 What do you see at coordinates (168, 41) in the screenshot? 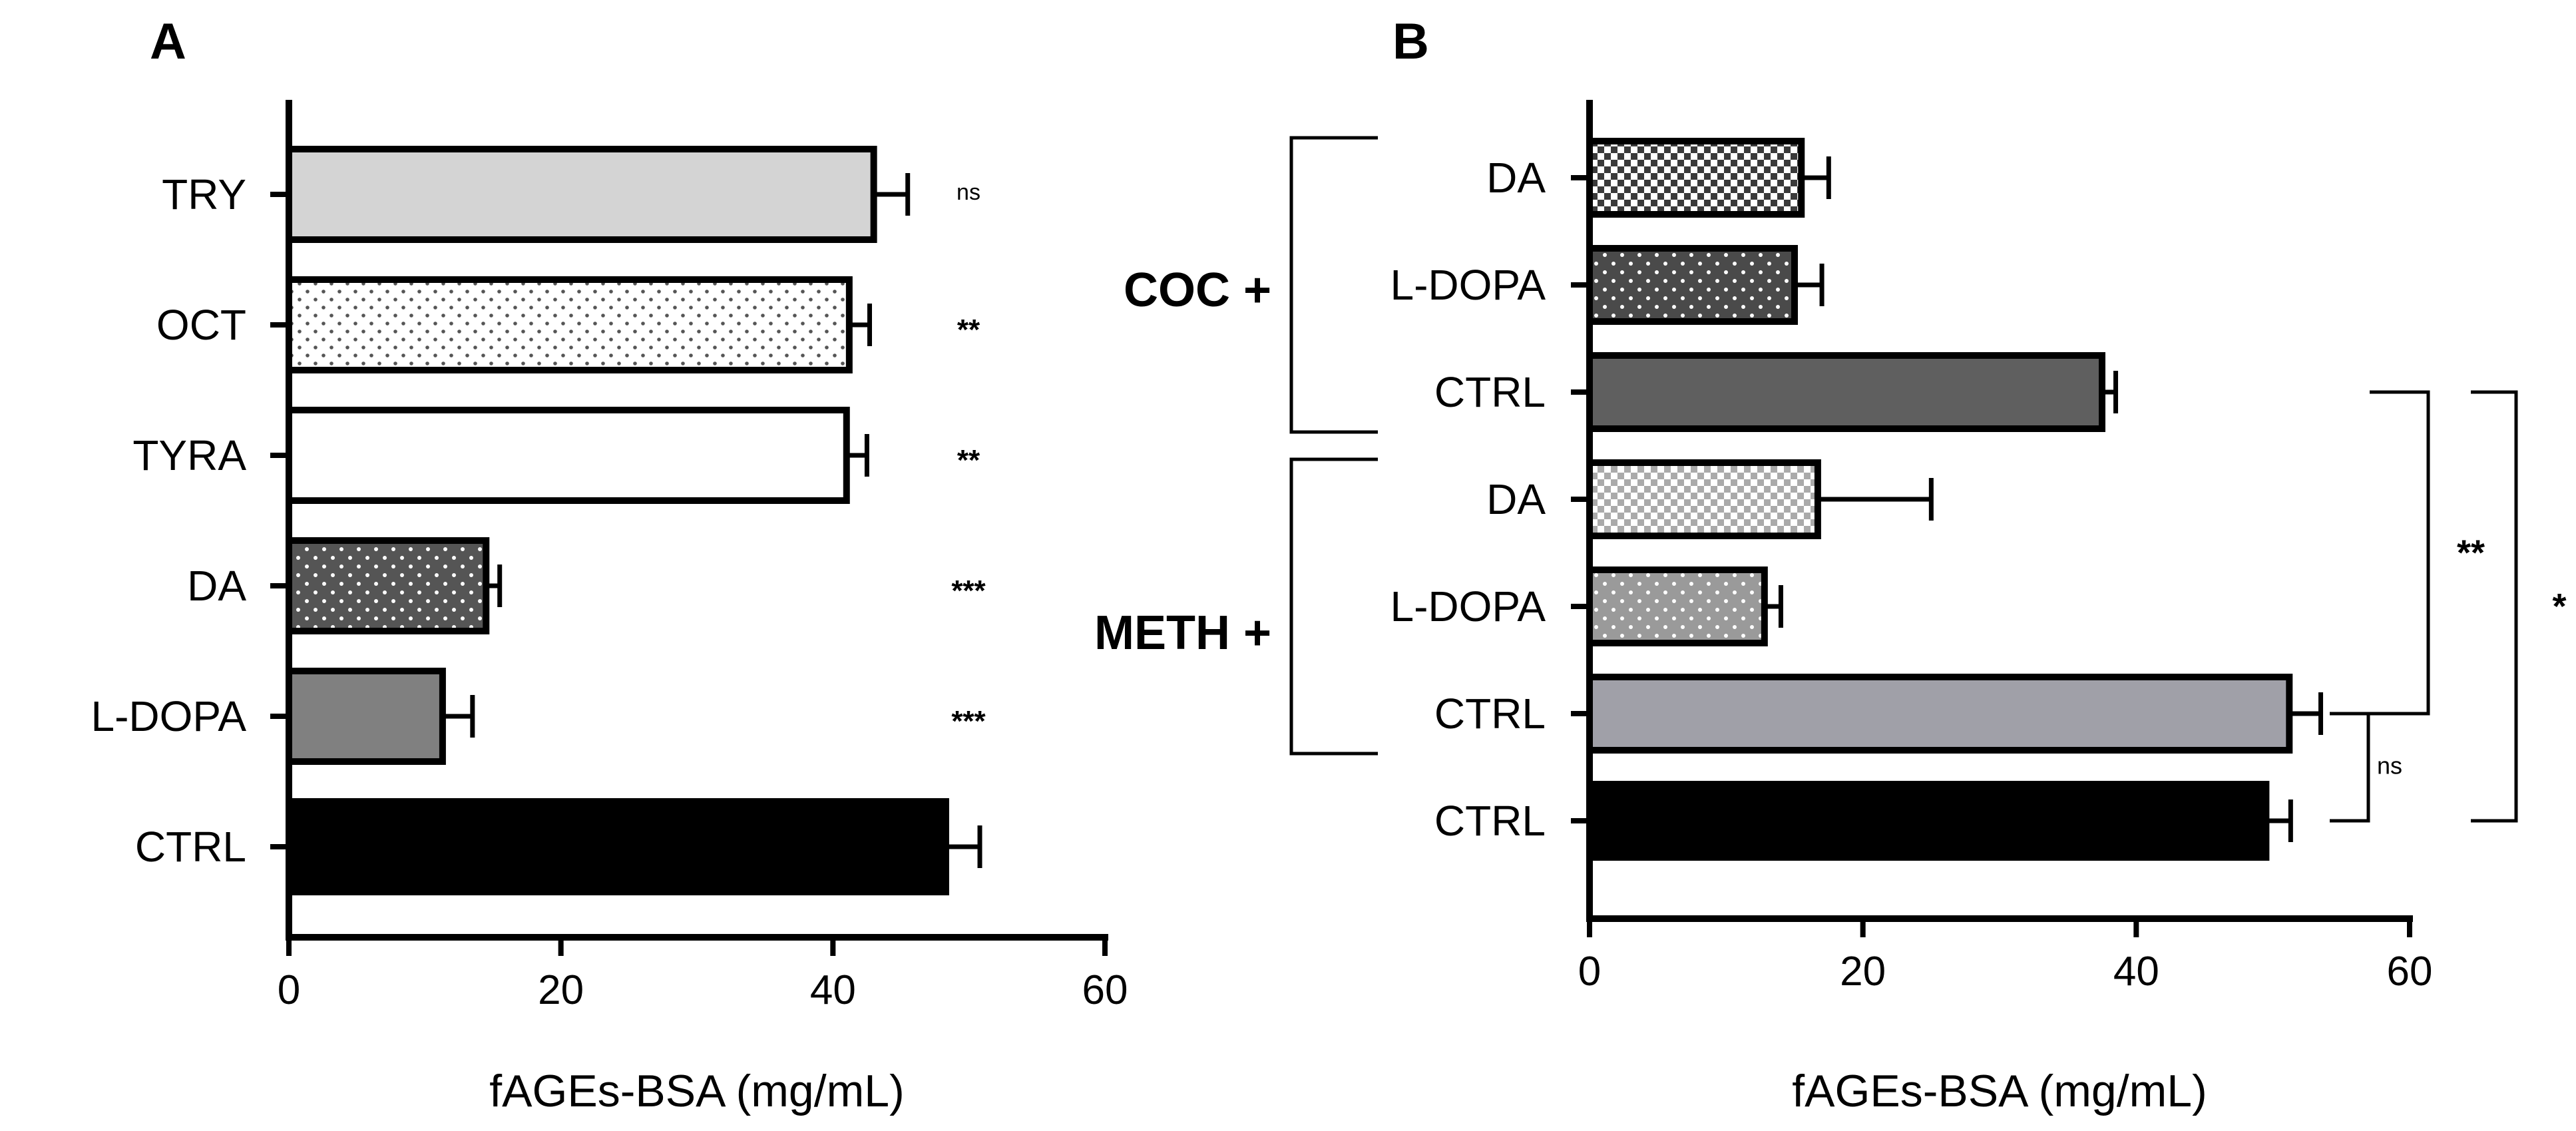
I see `panel-a-letter: A` at bounding box center [168, 41].